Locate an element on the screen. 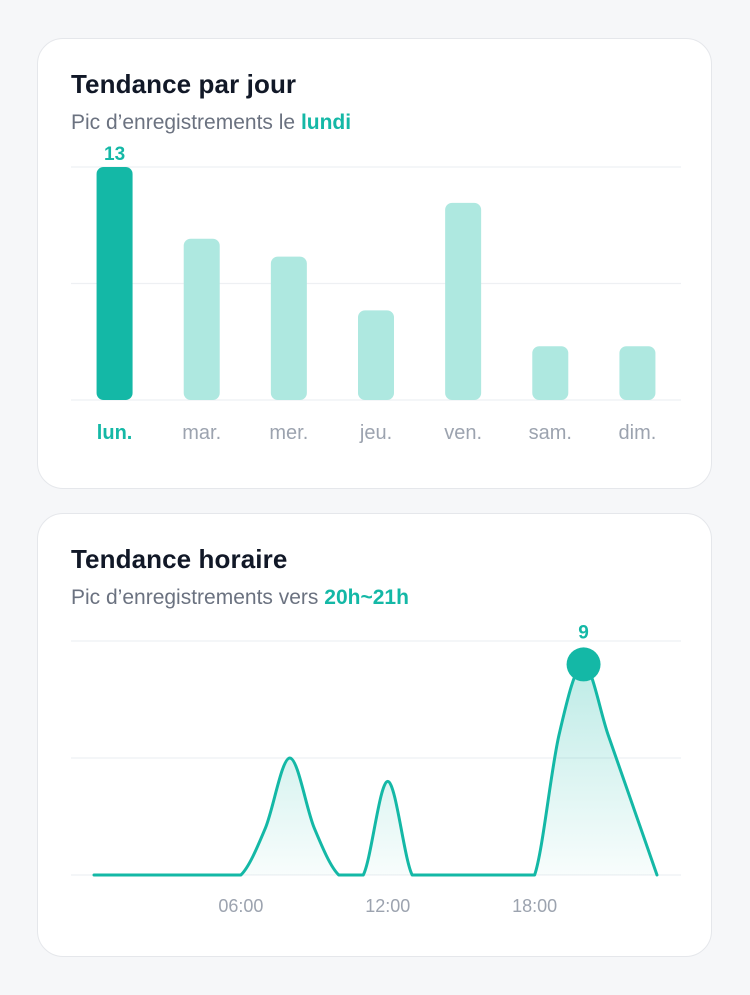 The image size is (750, 995). day-trend-subtitle-prefix: Pic d’enregistrements le is located at coordinates (186, 122).